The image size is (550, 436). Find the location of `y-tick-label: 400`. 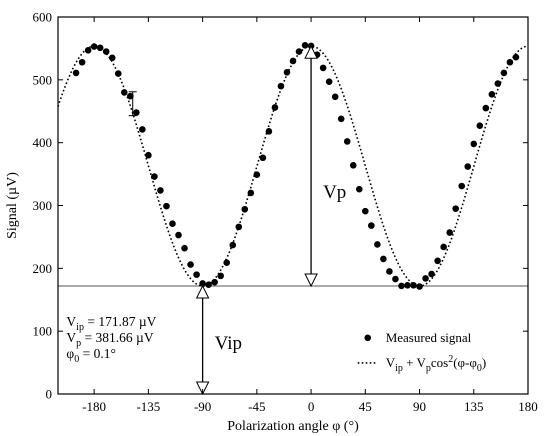

y-tick-label: 400 is located at coordinates (43, 142).